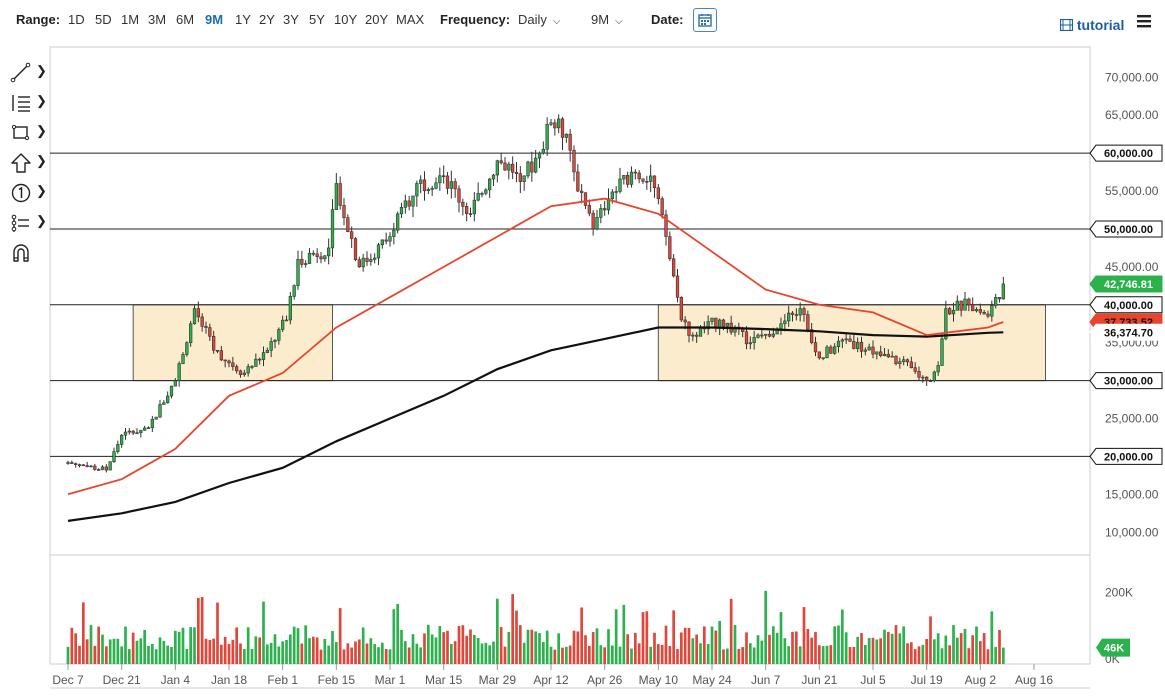  I want to click on range-button-3m: 3M, so click(157, 19).